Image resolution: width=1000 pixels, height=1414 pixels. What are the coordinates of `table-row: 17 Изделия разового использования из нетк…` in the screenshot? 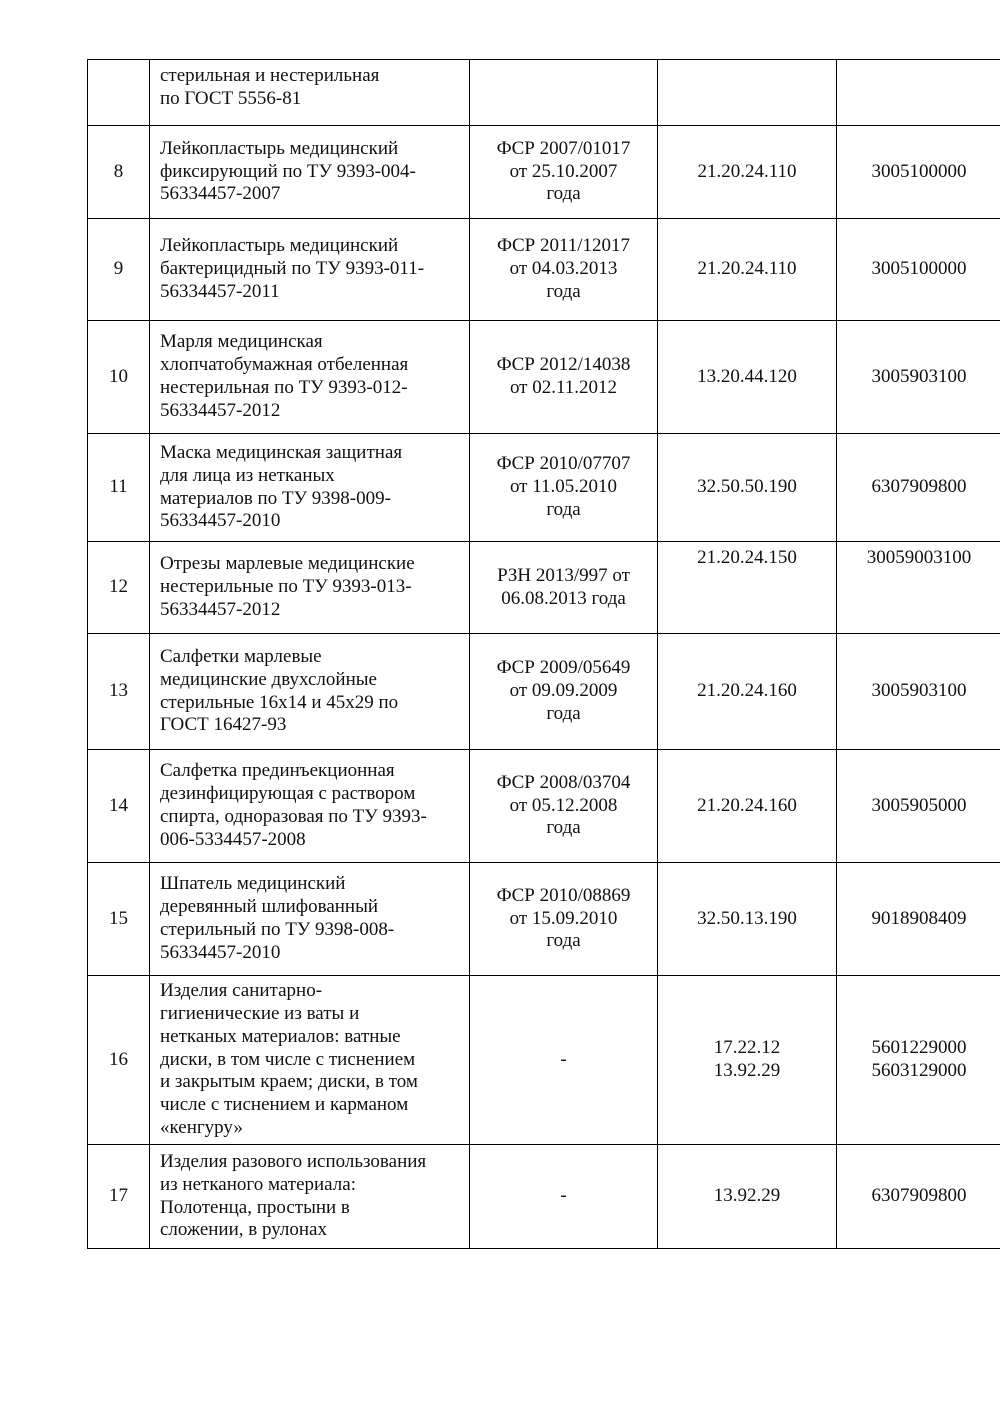 It's located at (543, 1196).